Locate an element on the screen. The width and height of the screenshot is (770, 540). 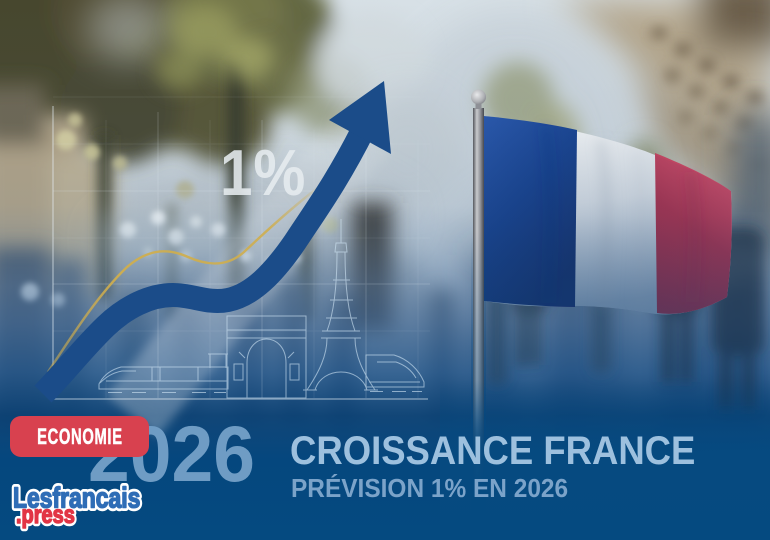
svg-text: .press is located at coordinates (45, 515).